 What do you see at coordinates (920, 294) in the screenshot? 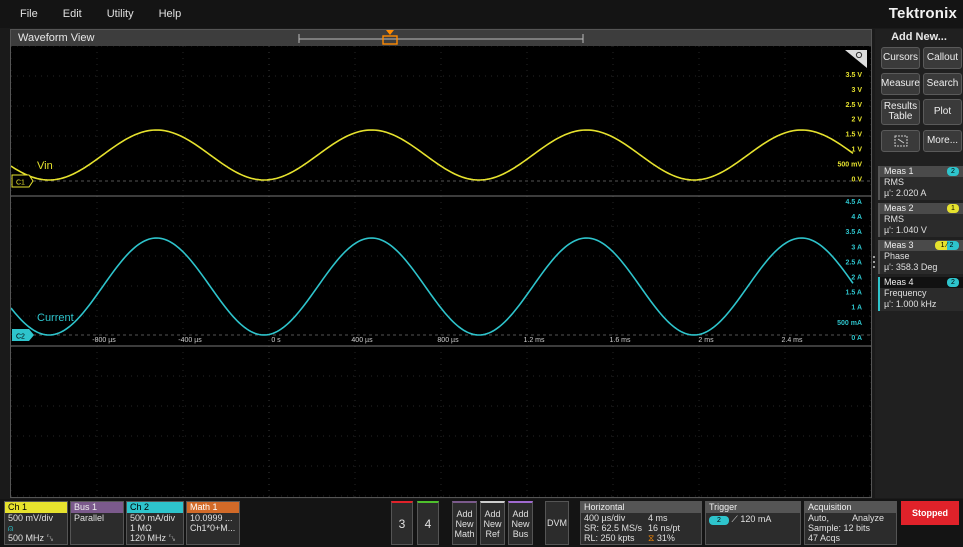
I see `meas4-badge: Meas 4 2 Frequency µ': 1.000 kHz` at bounding box center [920, 294].